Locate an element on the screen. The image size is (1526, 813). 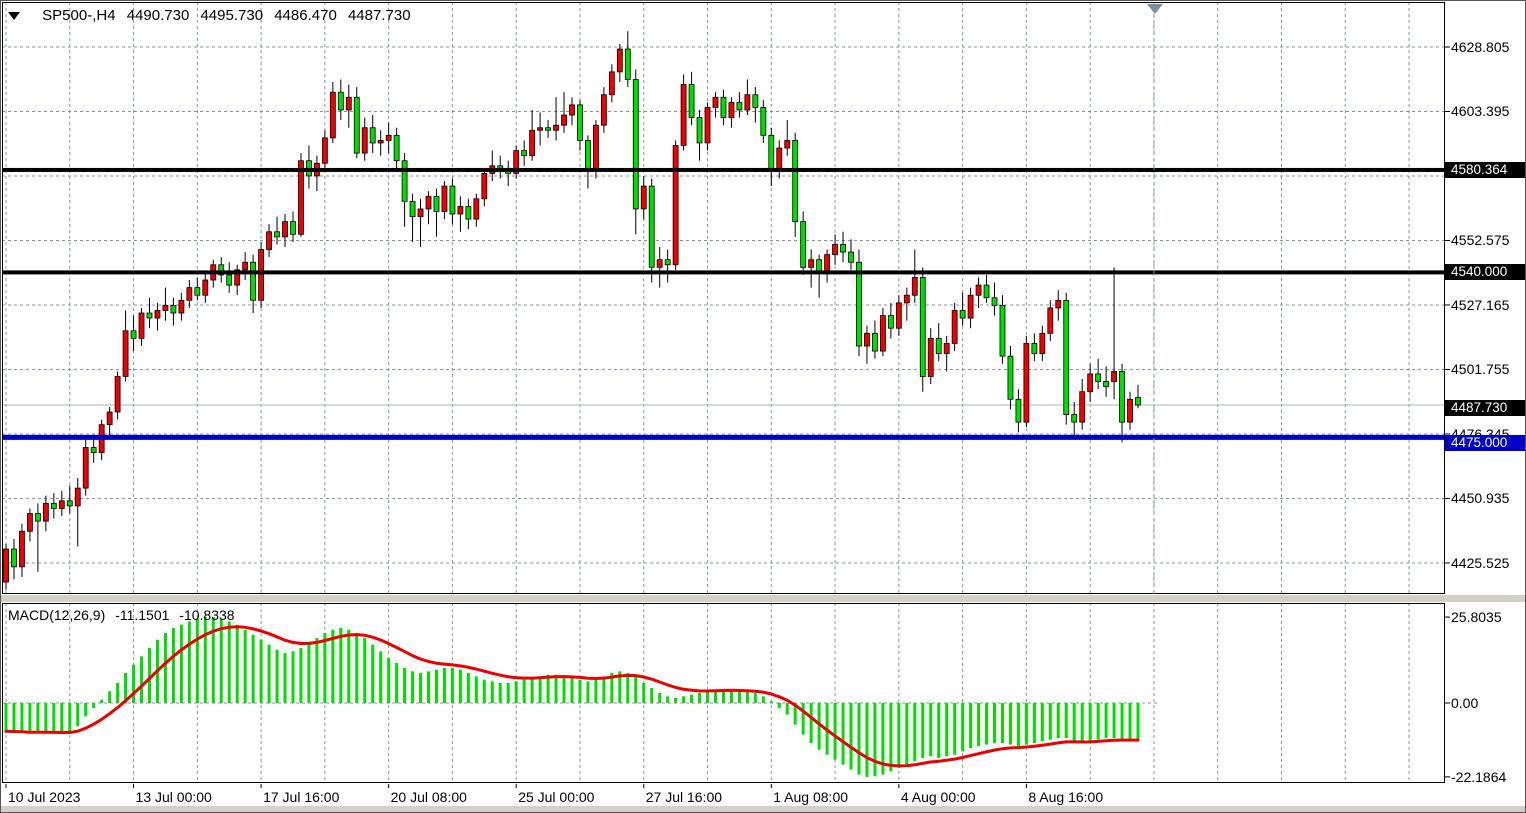
pane-separator is located at coordinates (763, 598).